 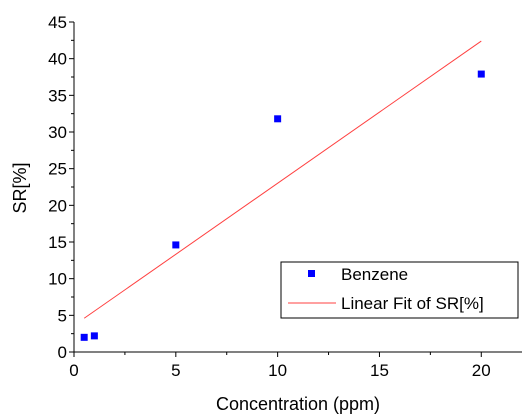 I want to click on y-tick-label: 40, so click(x=57, y=59).